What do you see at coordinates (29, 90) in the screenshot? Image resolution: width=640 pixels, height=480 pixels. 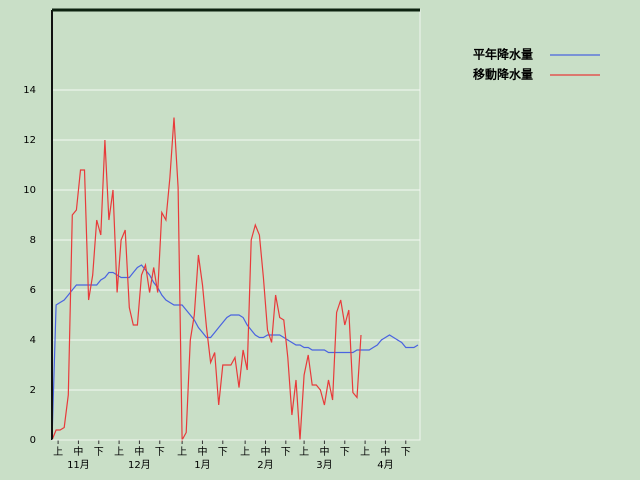 I see `y-tick-label: 14` at bounding box center [29, 90].